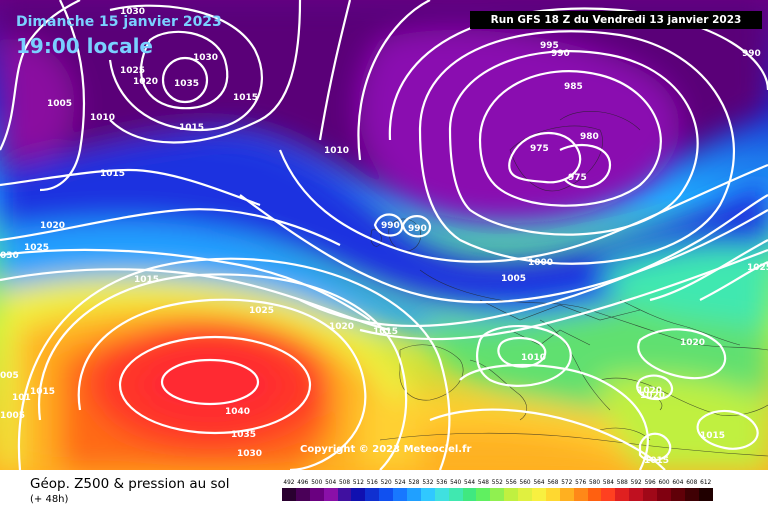  I want to click on legend-label: 596, so click(650, 483).